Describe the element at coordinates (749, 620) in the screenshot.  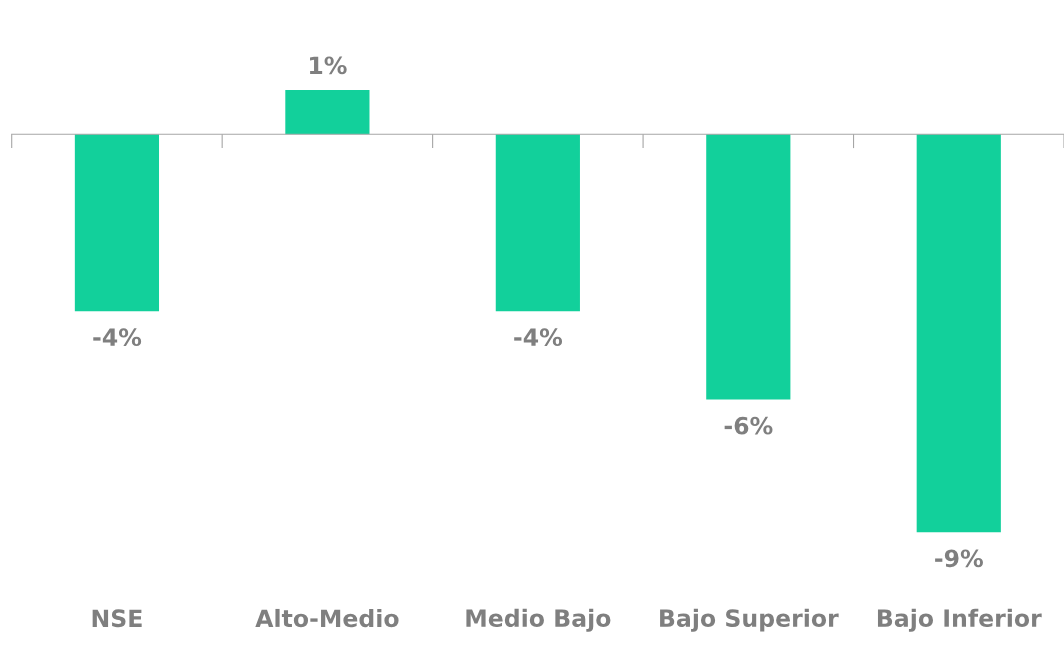
I see `x-tick-label: Bajo Superior` at that location.